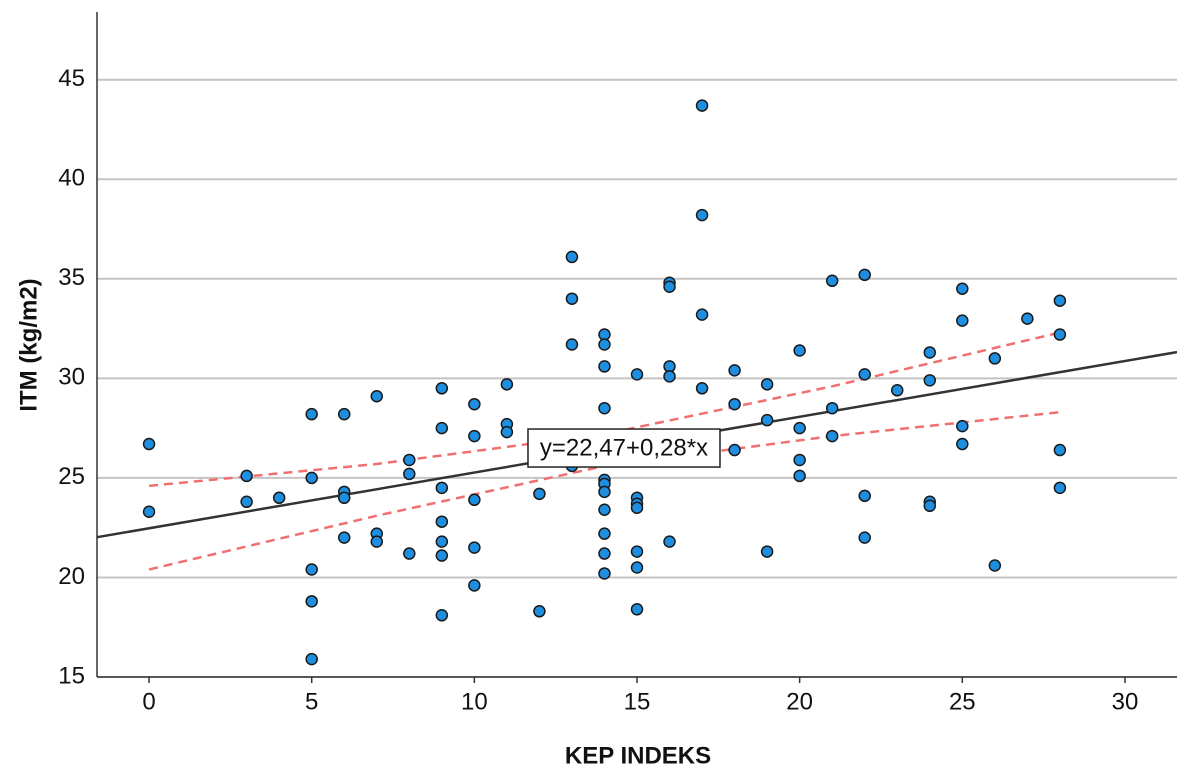  What do you see at coordinates (71, 277) in the screenshot?
I see `y-tick-label: 35` at bounding box center [71, 277].